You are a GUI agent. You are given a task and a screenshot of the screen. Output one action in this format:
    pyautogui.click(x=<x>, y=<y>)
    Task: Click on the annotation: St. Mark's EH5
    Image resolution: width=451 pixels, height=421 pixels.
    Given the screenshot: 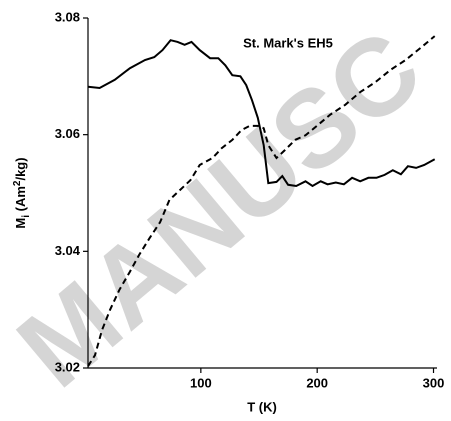 What is the action you would take?
    pyautogui.click(x=288, y=42)
    